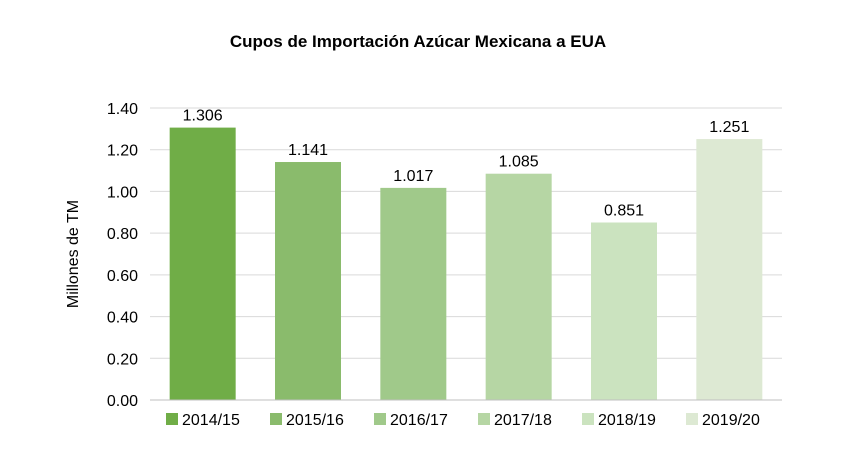 The height and width of the screenshot is (470, 864). I want to click on y-tick-label: 0.80, so click(122, 234).